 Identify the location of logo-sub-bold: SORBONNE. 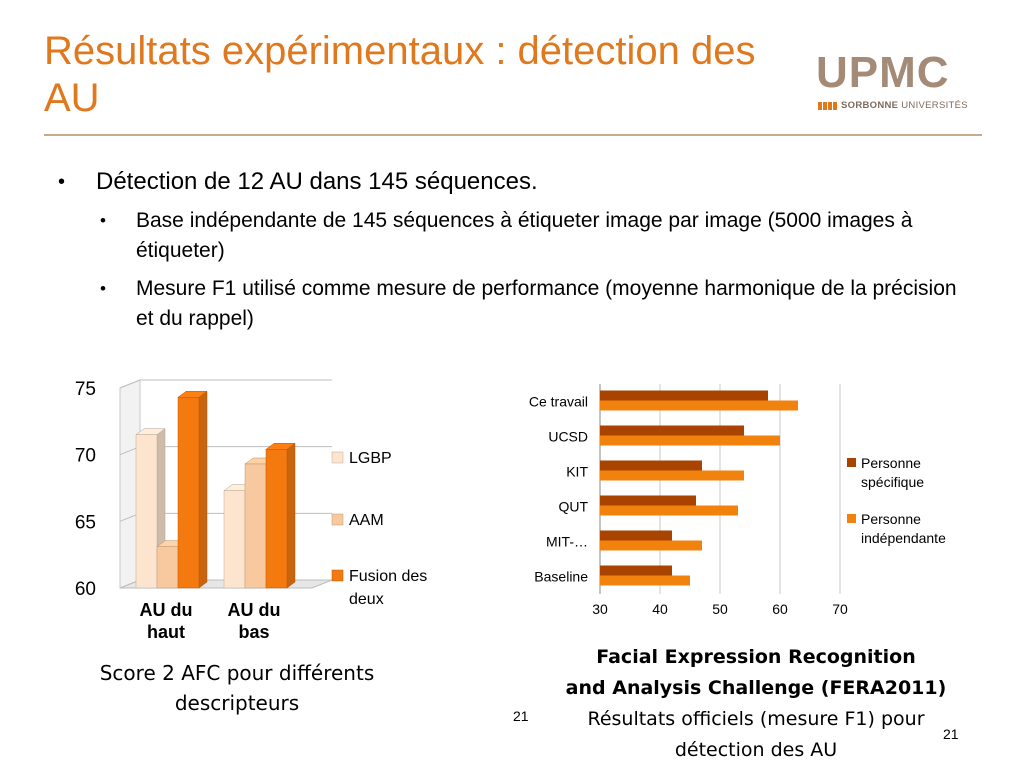
(870, 105).